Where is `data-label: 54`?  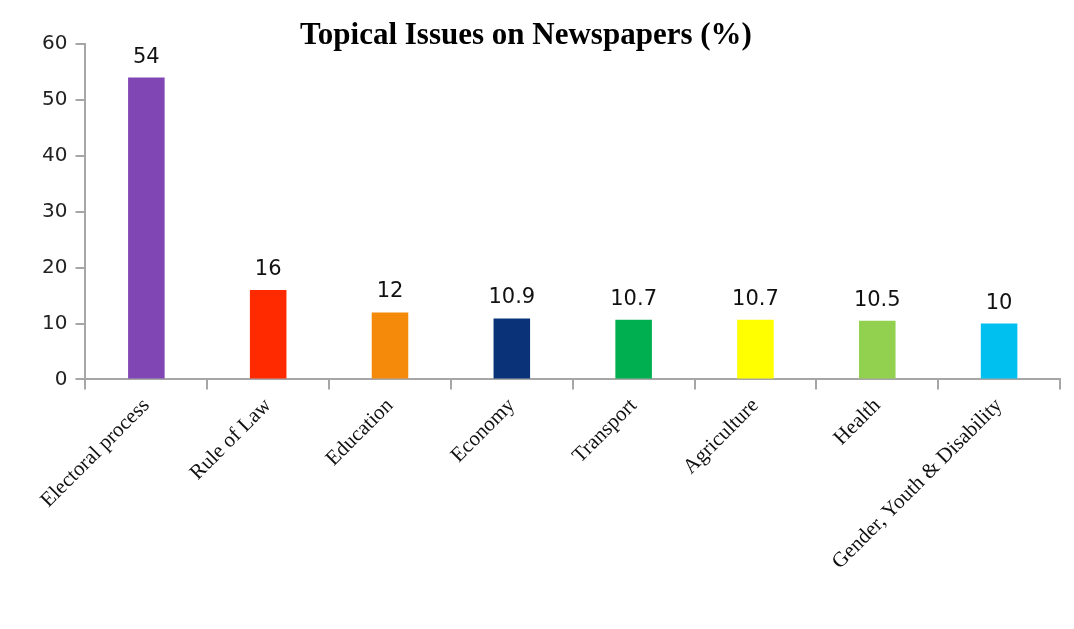
data-label: 54 is located at coordinates (146, 55).